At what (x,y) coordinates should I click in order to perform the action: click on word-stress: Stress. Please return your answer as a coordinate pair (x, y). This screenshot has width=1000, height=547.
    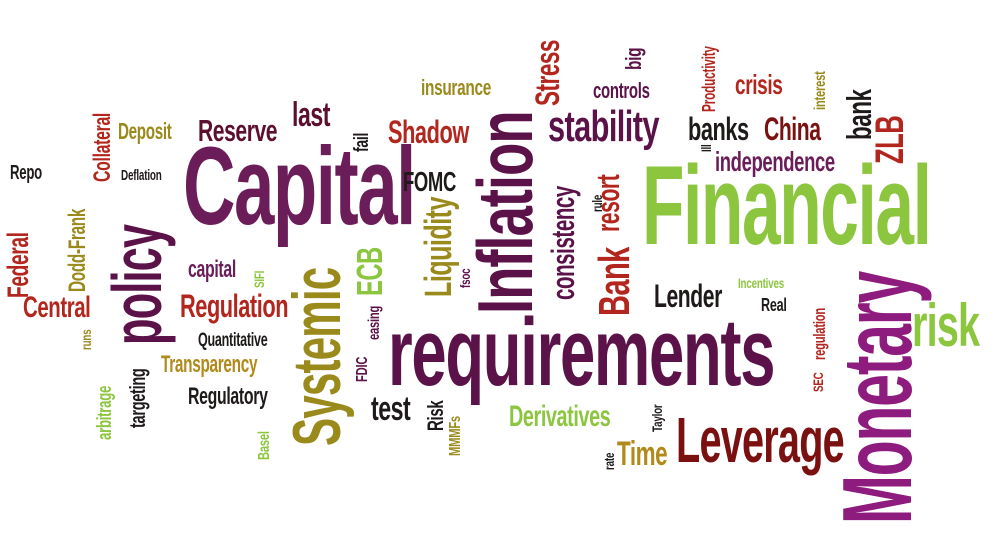
    Looking at the image, I should click on (548, 73).